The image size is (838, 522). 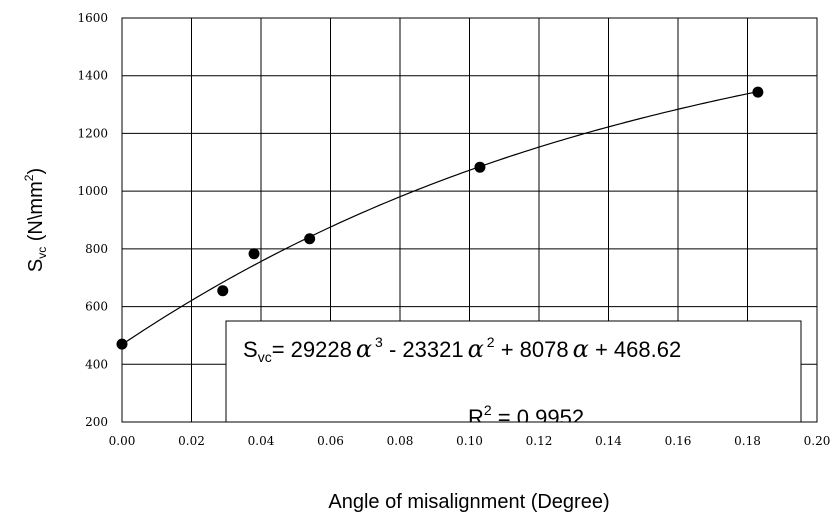 I want to click on x-tick-label: 0.08, so click(x=400, y=441).